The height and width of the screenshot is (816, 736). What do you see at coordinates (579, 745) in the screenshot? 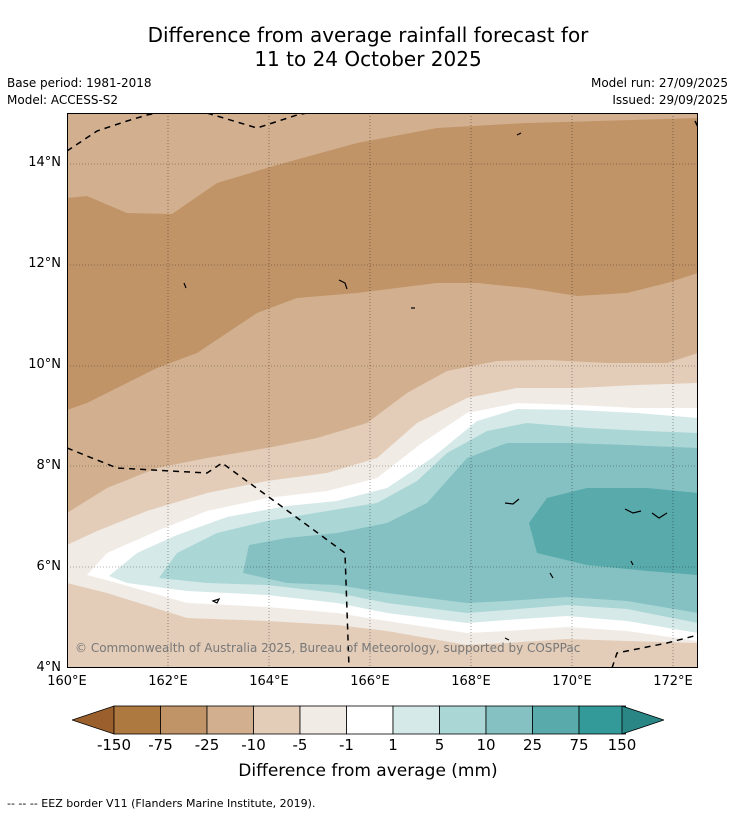
I see `colorbar-label-11: 75` at bounding box center [579, 745].